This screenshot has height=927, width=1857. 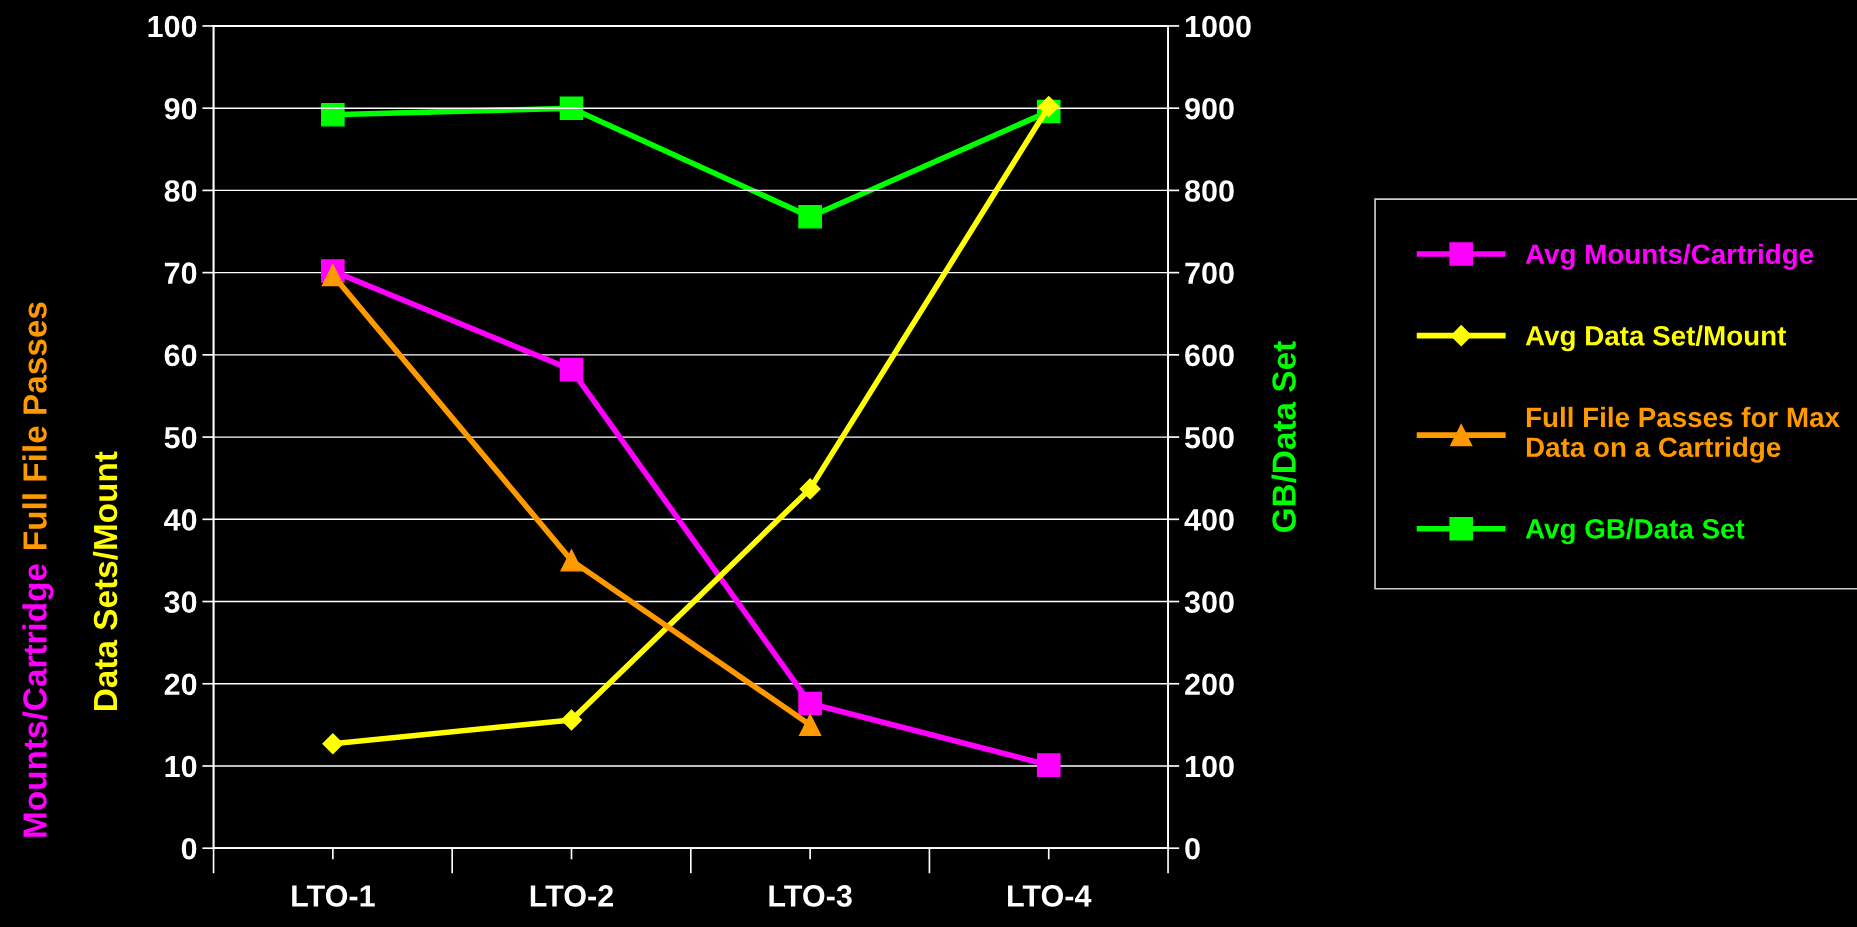 I want to click on text: Data Sets/Mount, so click(x=105, y=581).